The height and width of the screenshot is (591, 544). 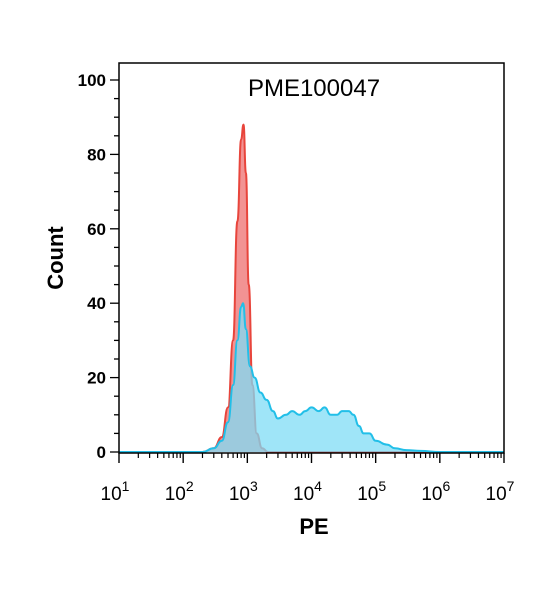 What do you see at coordinates (371, 491) in the screenshot?
I see `x-tick-label: 10⁵` at bounding box center [371, 491].